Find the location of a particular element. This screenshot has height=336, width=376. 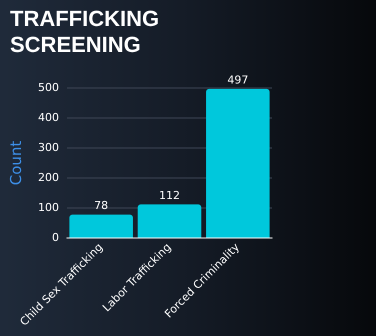

data-label: 497 is located at coordinates (237, 79).